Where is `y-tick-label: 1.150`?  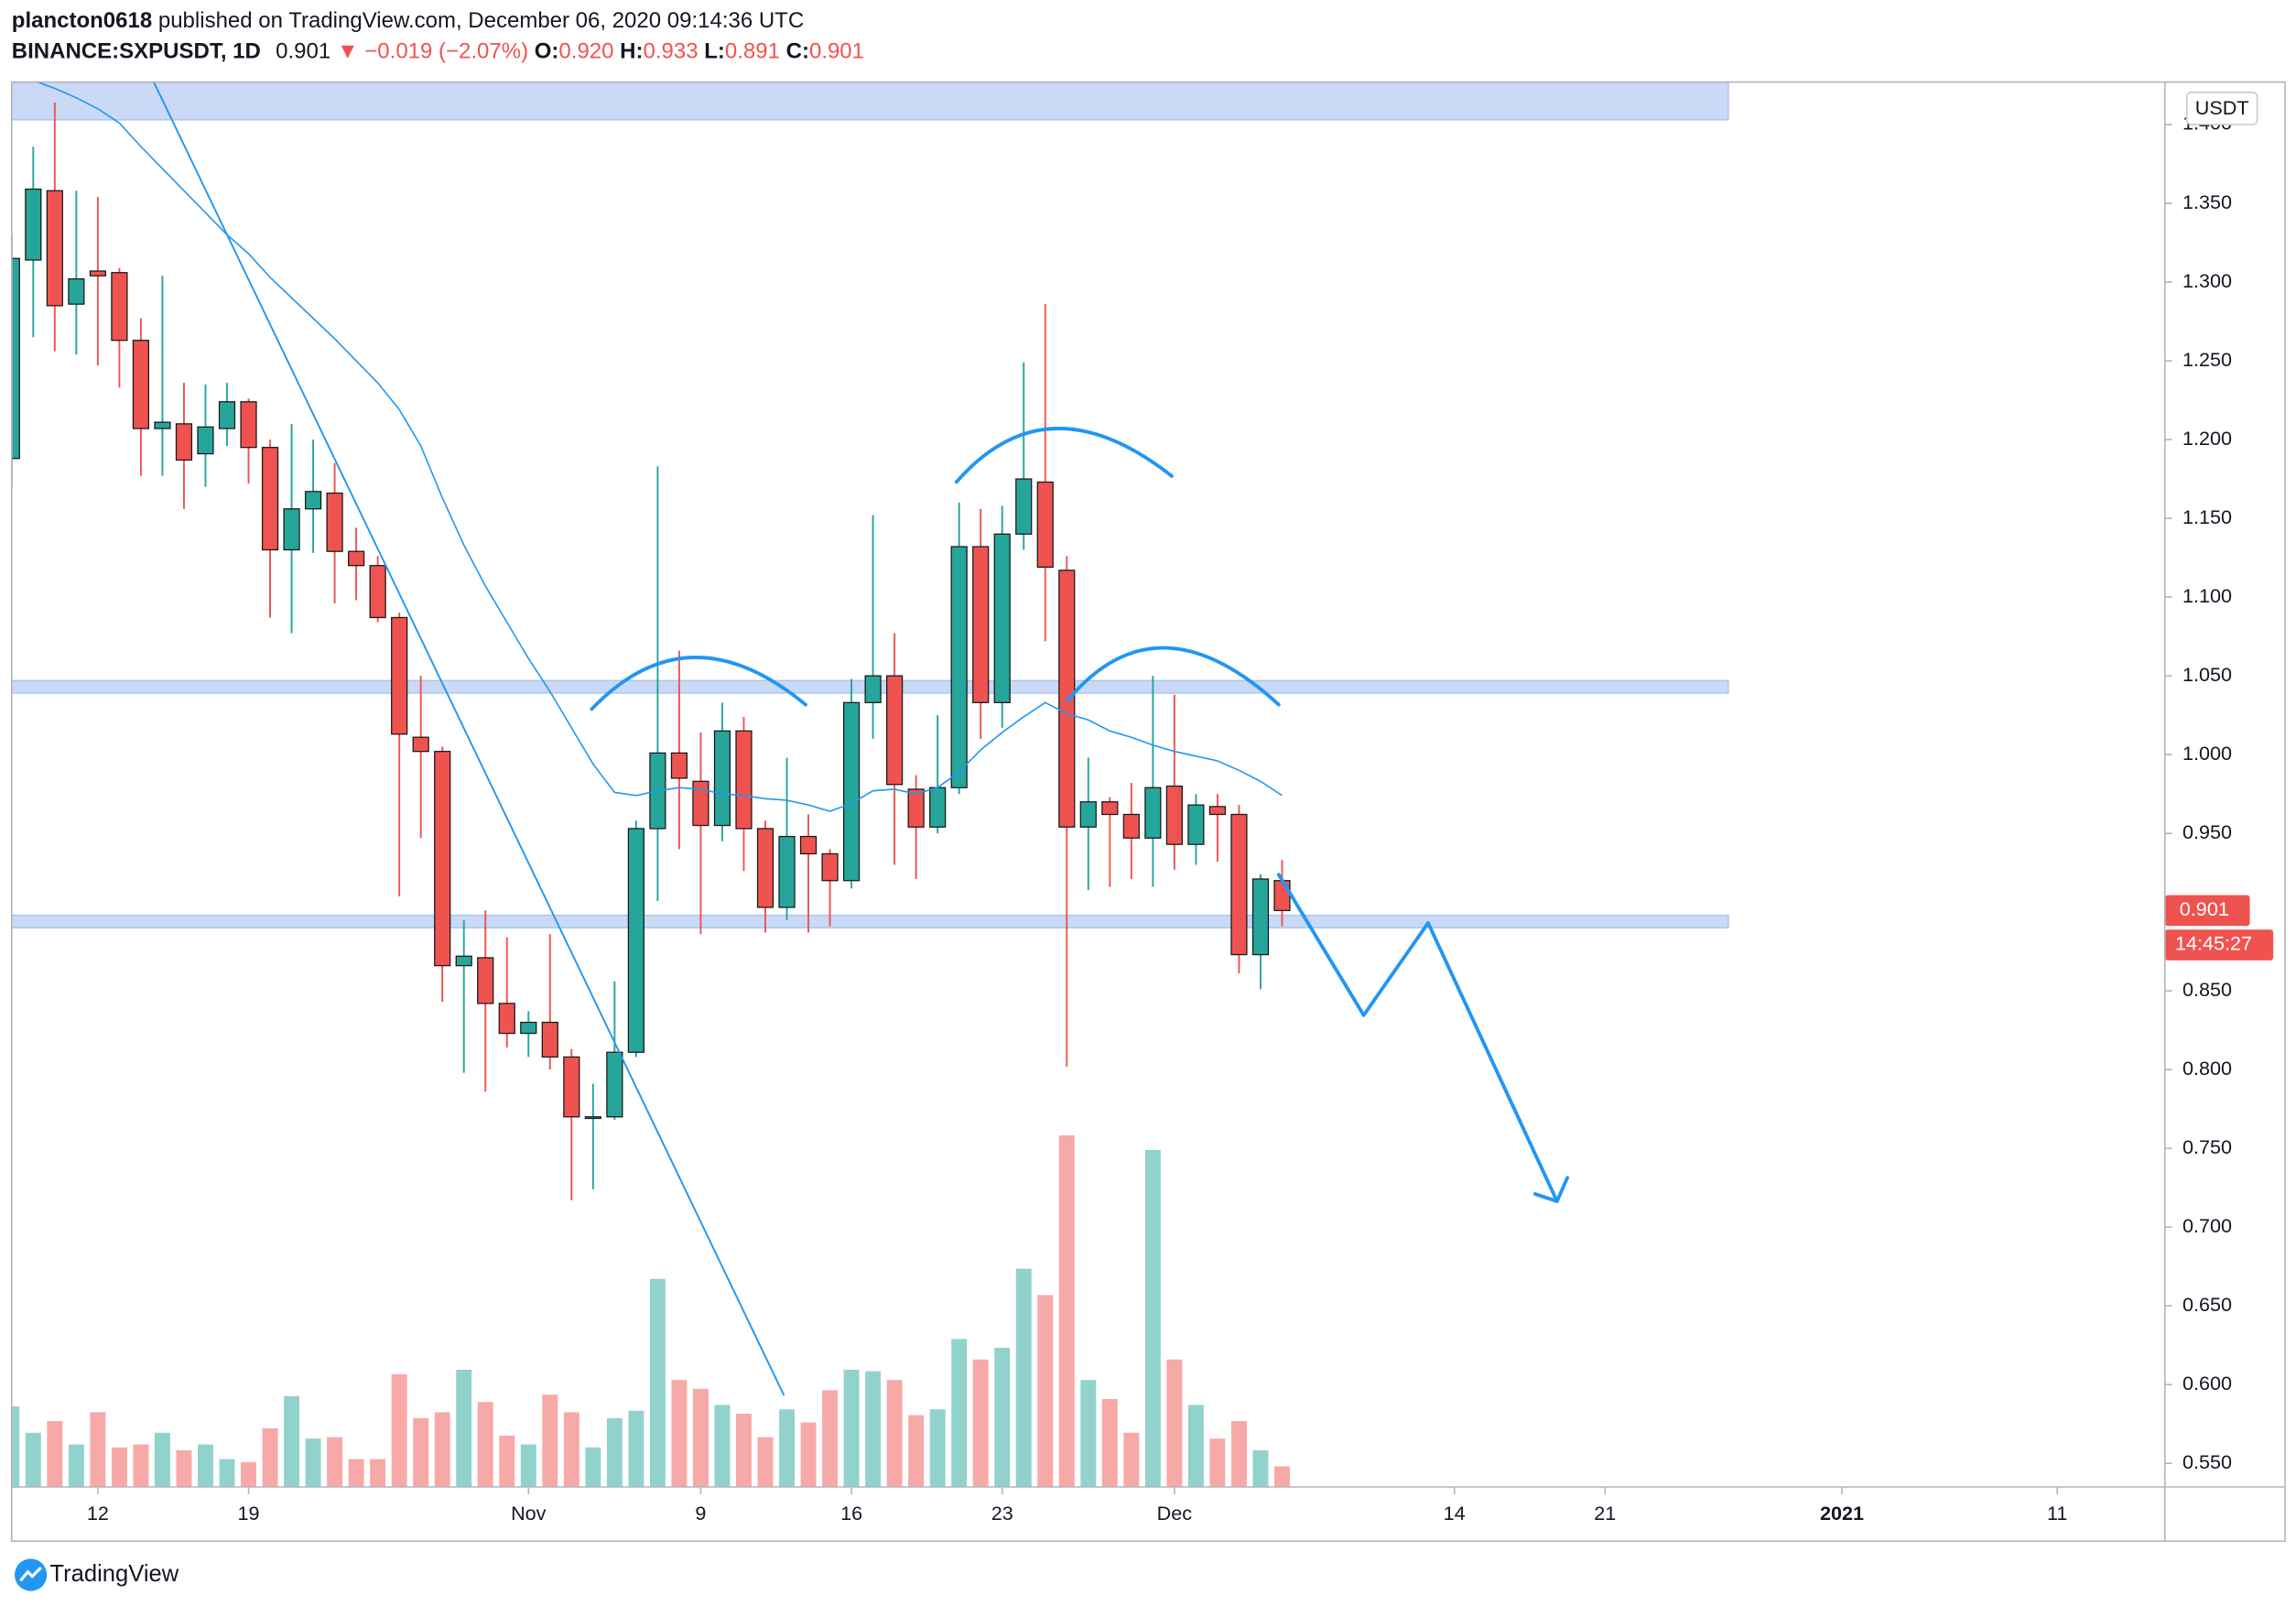 y-tick-label: 1.150 is located at coordinates (2207, 516).